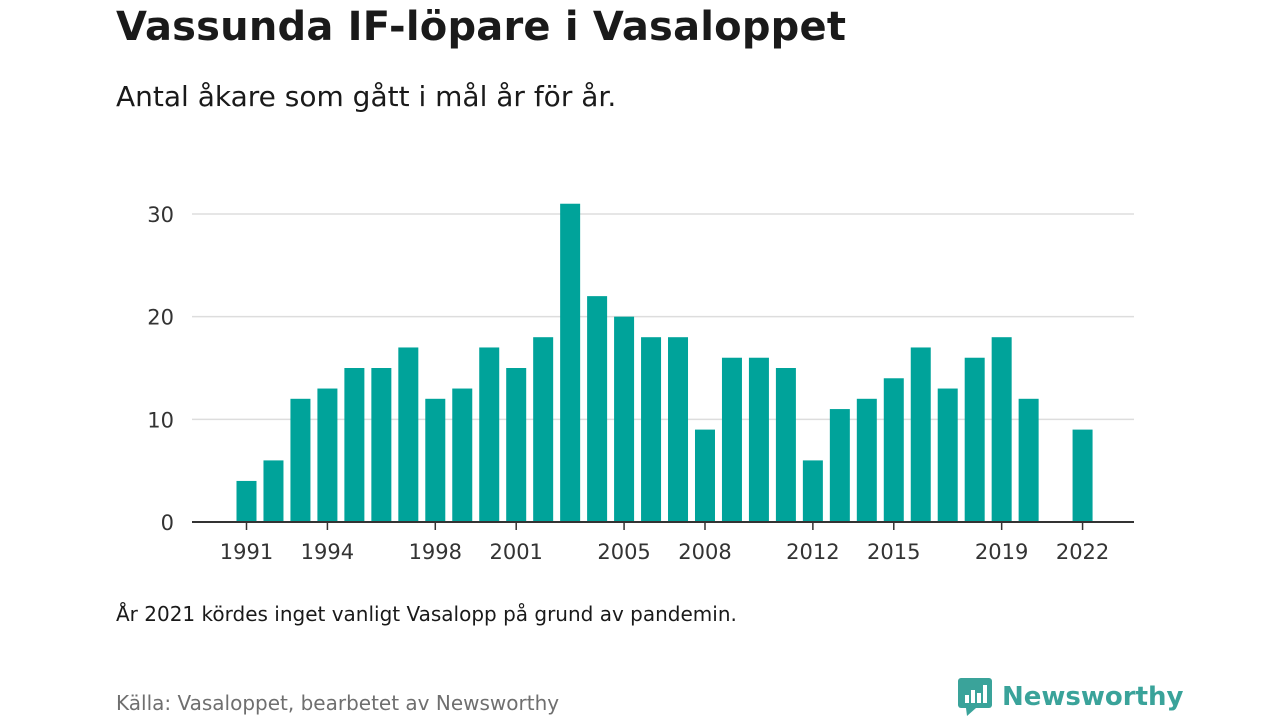  What do you see at coordinates (1028, 460) in the screenshot?
I see `bar-2020` at bounding box center [1028, 460].